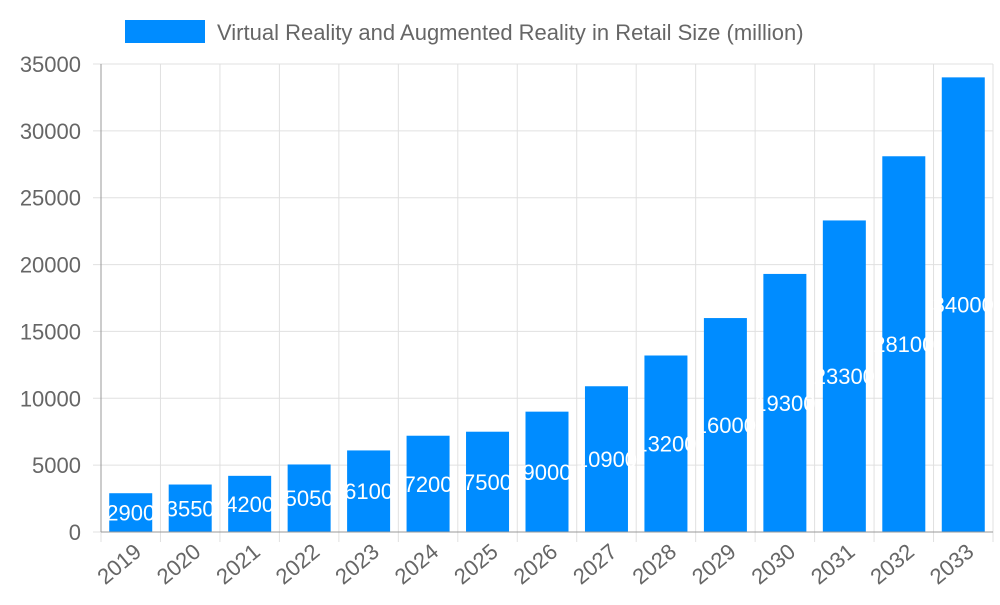 This screenshot has width=1000, height=605. I want to click on x-tick-label: 2031, so click(833, 564).